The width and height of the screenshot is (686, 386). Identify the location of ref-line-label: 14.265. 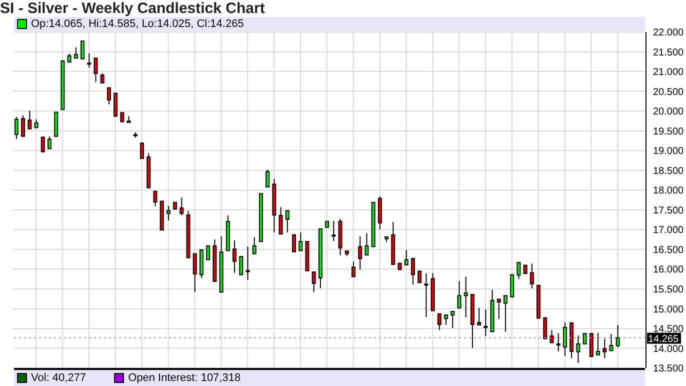
(664, 339).